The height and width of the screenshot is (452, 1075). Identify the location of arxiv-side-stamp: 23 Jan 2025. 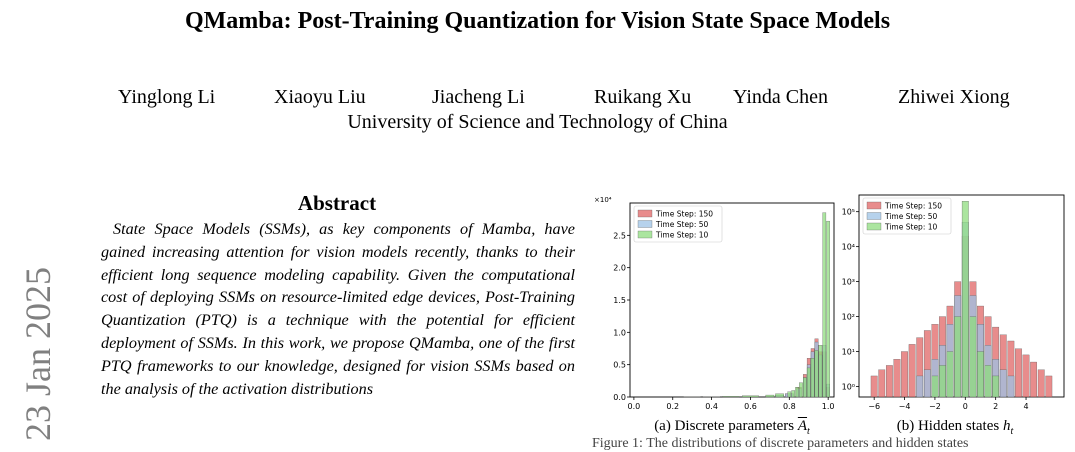
(138, 421).